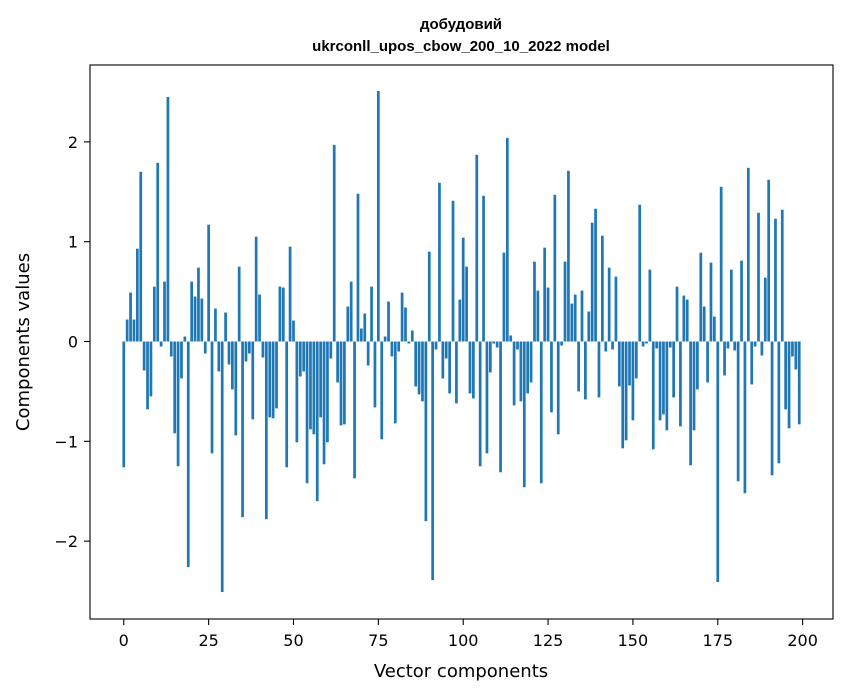  Describe the element at coordinates (463, 640) in the screenshot. I see `x-tick-label: 100` at that location.